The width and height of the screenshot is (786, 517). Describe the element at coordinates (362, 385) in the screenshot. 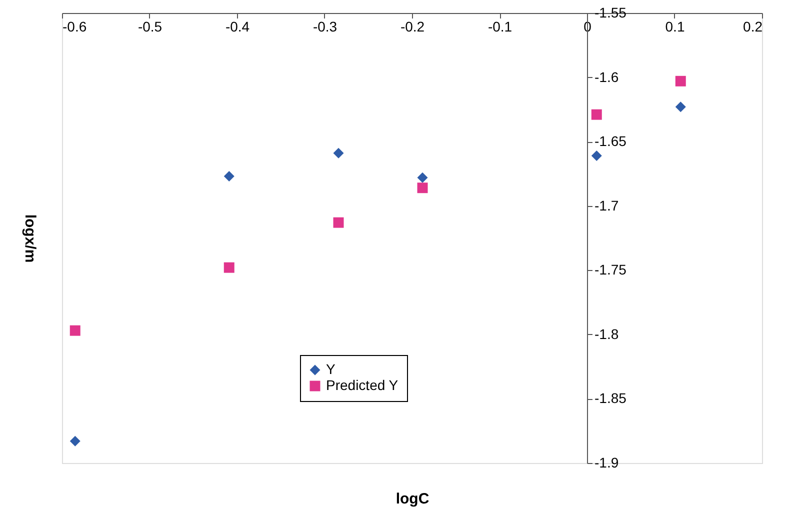

I see `legend-label: Predicted Y` at that location.